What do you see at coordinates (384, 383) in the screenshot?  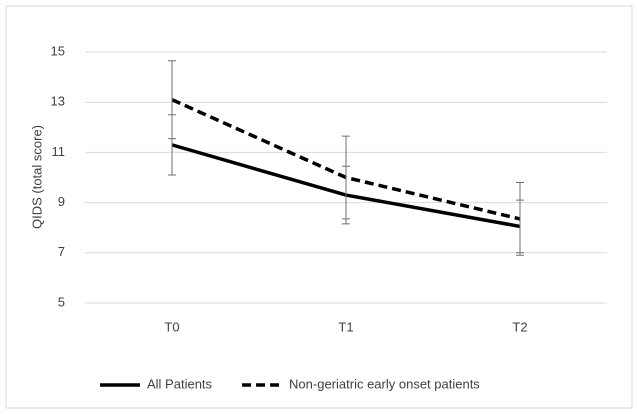 I see `legend-label: Non-geriatric early onset patients` at bounding box center [384, 383].